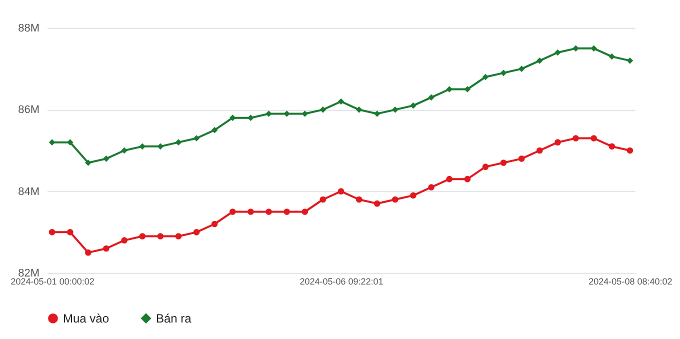 This screenshot has width=680, height=339. Describe the element at coordinates (29, 274) in the screenshot. I see `y-tick-label: 82M` at that location.